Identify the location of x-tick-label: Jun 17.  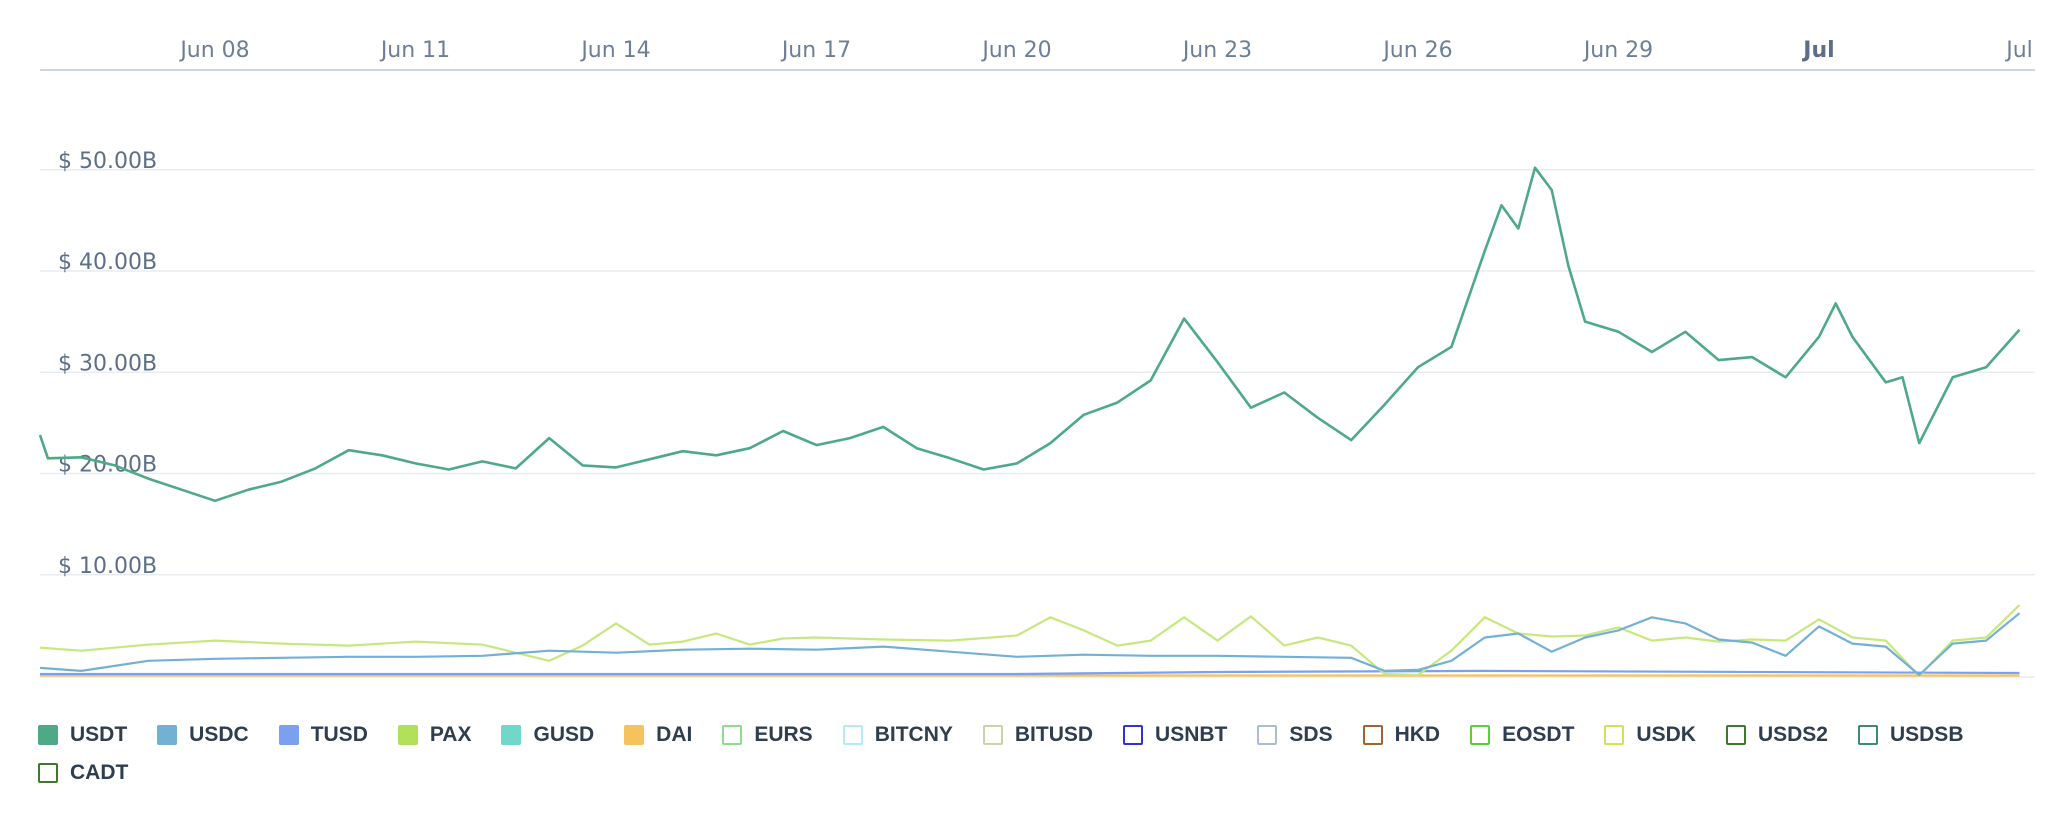
(815, 50).